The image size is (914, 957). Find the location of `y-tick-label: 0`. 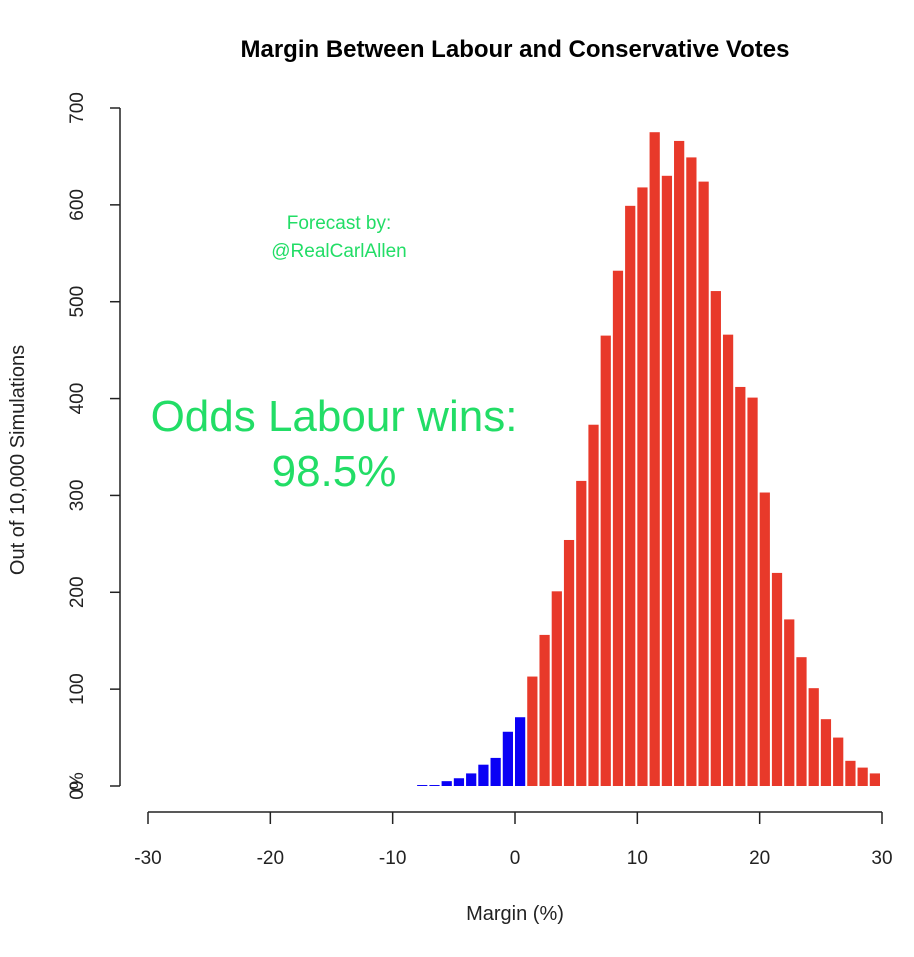

y-tick-label: 0 is located at coordinates (77, 786).